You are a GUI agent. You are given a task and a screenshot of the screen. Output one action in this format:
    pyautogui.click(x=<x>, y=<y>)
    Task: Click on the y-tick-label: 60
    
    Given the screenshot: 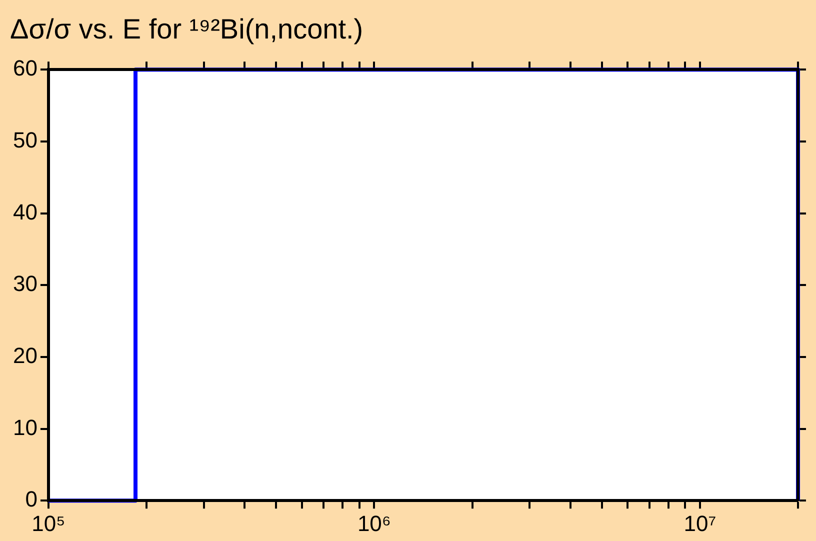 What is the action you would take?
    pyautogui.click(x=25, y=68)
    